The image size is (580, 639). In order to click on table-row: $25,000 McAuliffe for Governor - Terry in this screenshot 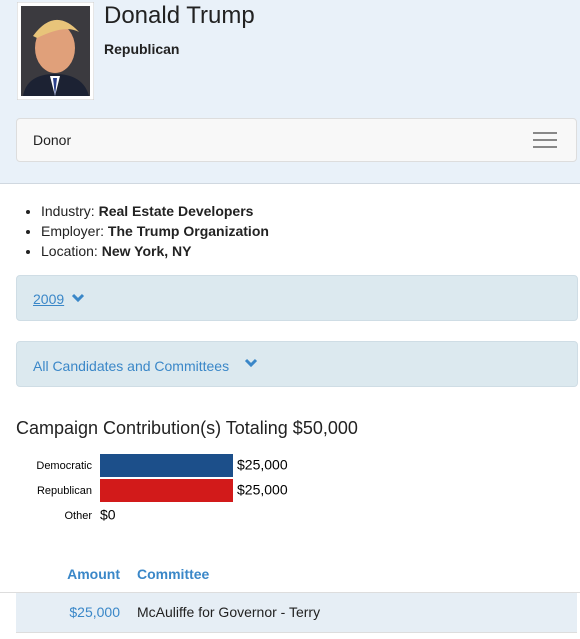, I will do `click(296, 613)`.